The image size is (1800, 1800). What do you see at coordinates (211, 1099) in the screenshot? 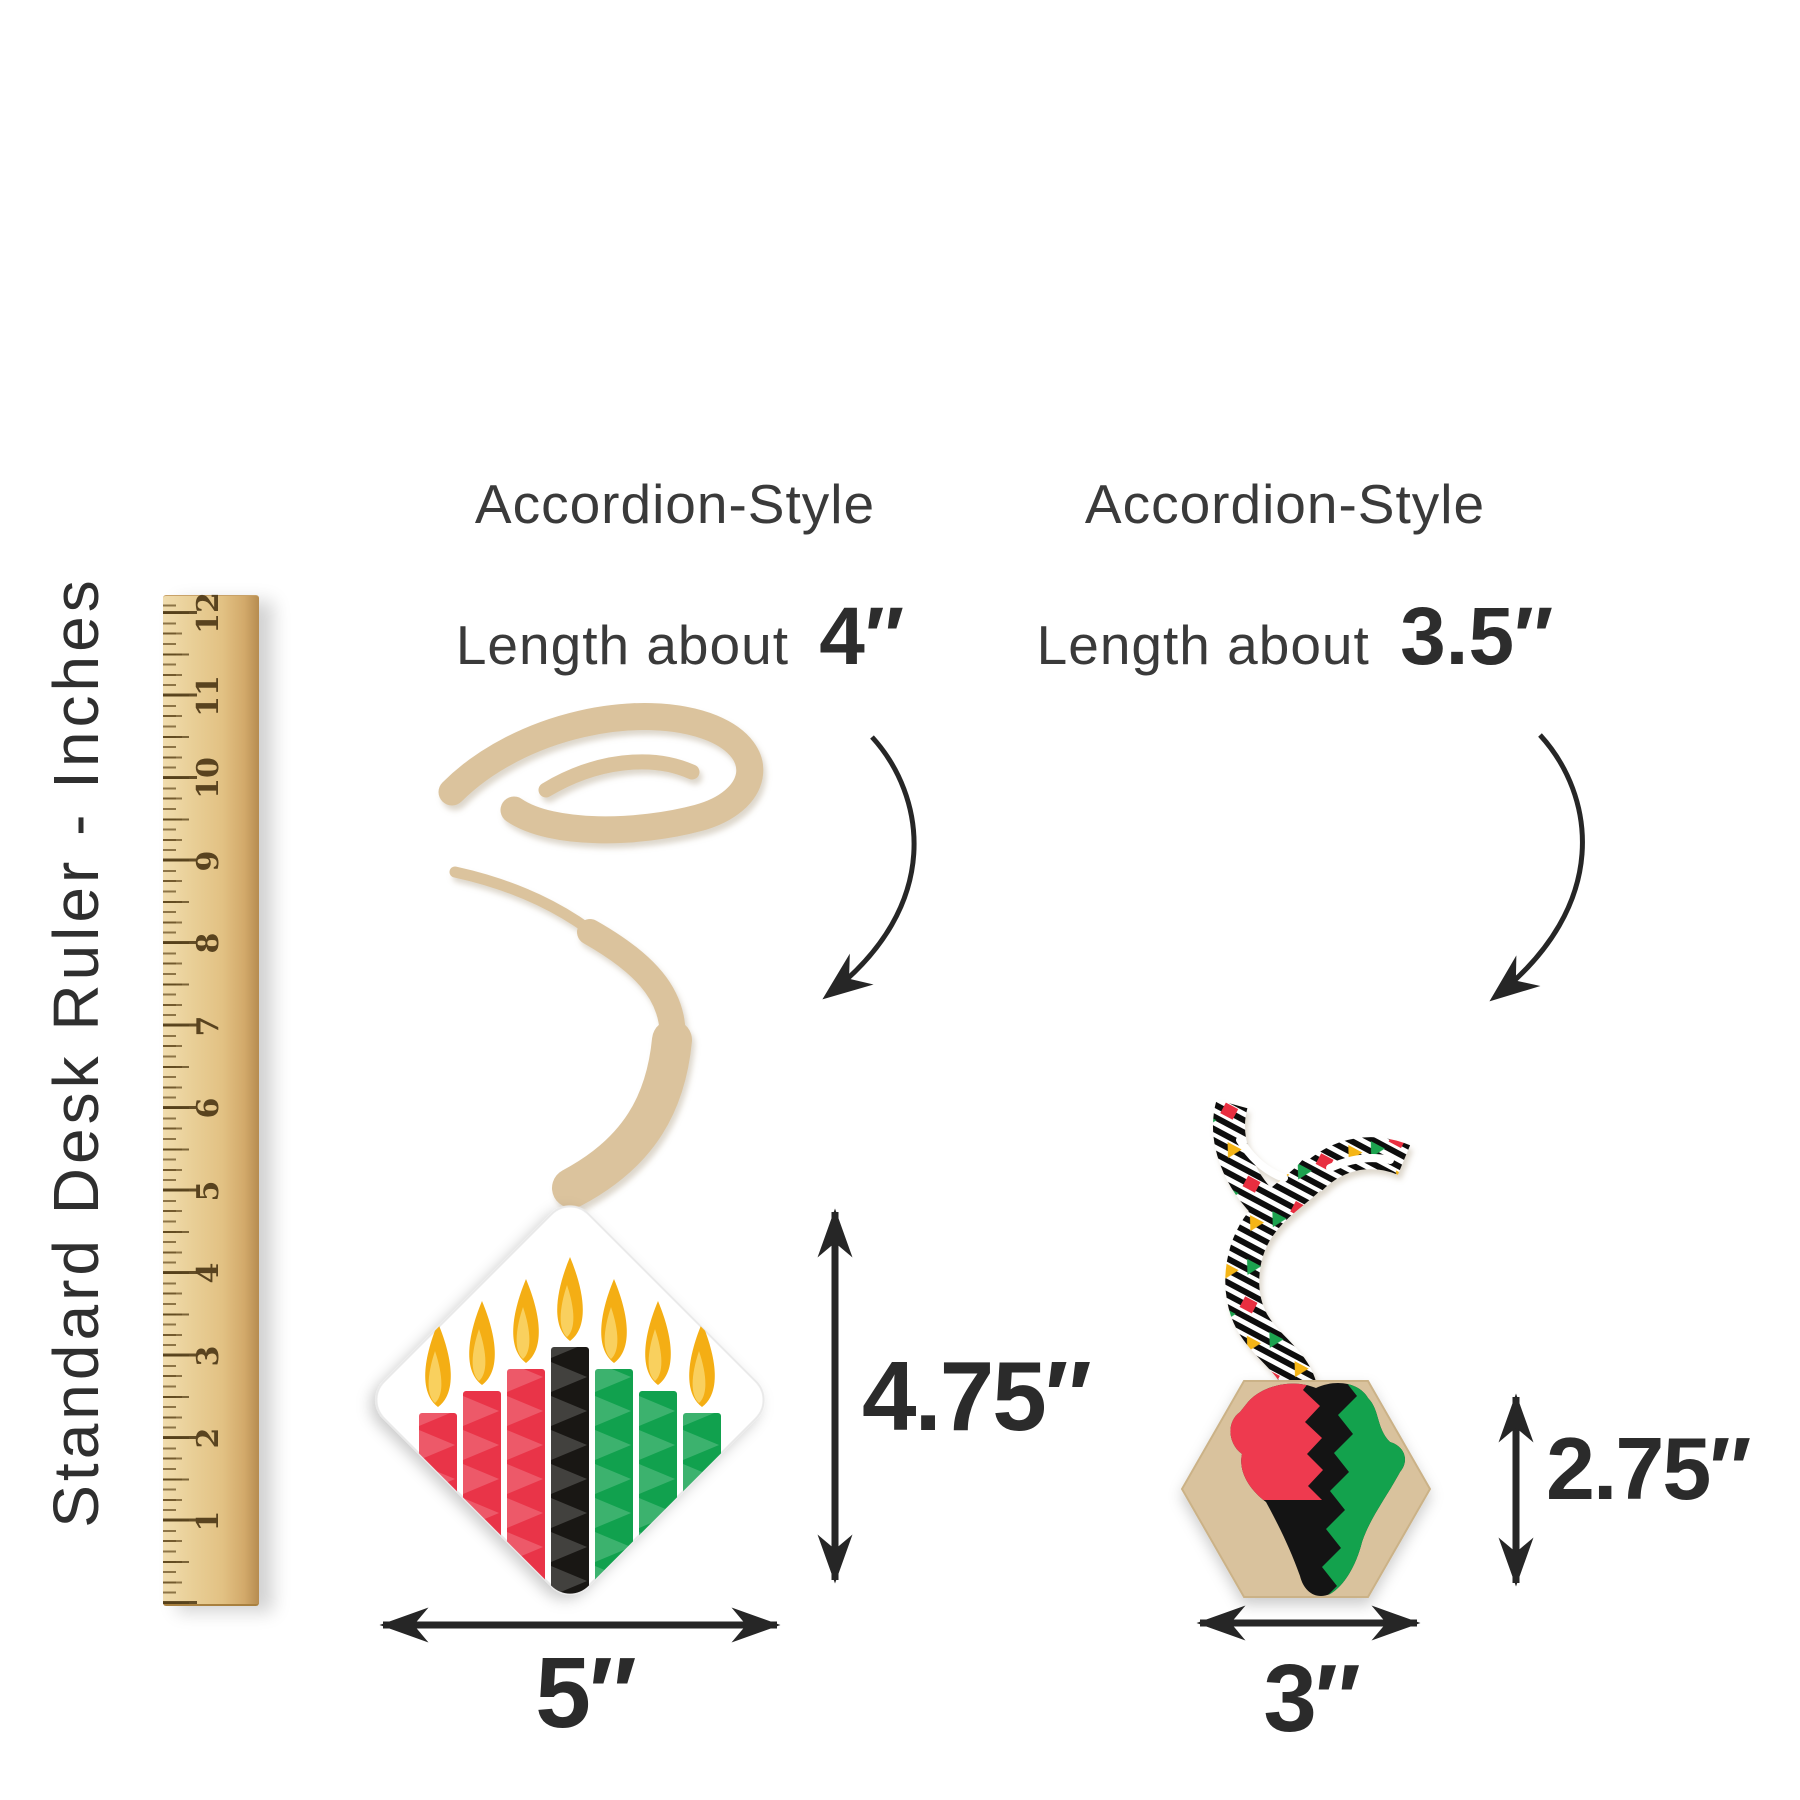
I see `ruler: 12 11 10 9 8 7 6 5 4 3 2 1` at bounding box center [211, 1099].